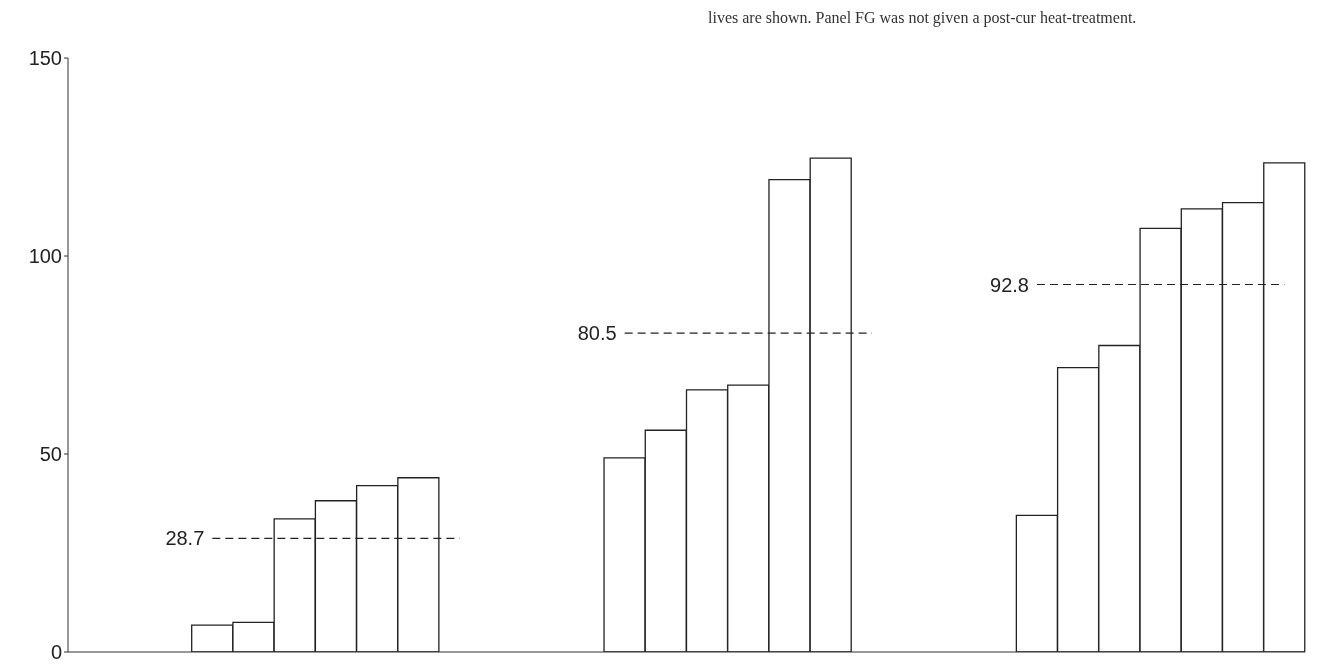 Image resolution: width=1321 pixels, height=671 pixels. I want to click on ref-line-label: 28.7, so click(185, 538).